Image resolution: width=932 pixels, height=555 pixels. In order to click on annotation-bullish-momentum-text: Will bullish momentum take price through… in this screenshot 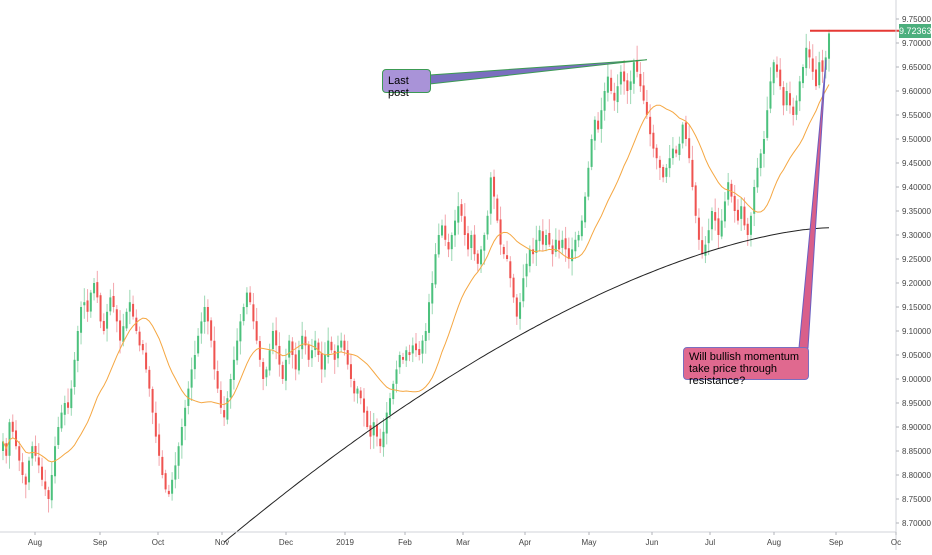, I will do `click(744, 369)`.